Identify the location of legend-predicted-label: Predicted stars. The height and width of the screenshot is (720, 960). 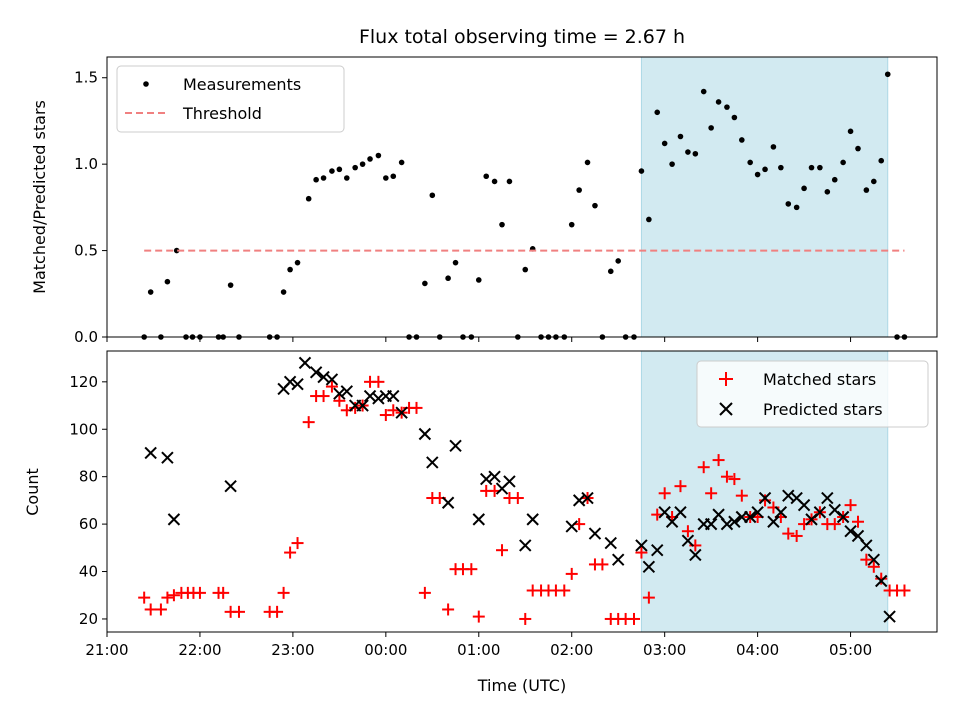
(823, 409).